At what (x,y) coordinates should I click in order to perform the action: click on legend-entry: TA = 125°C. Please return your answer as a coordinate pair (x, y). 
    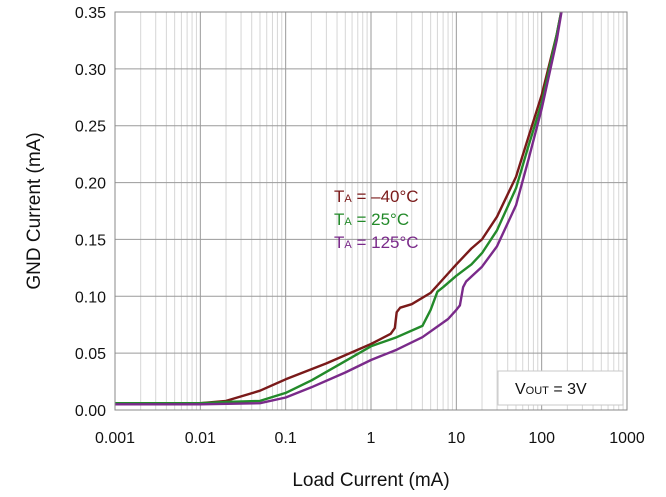
    Looking at the image, I should click on (376, 242).